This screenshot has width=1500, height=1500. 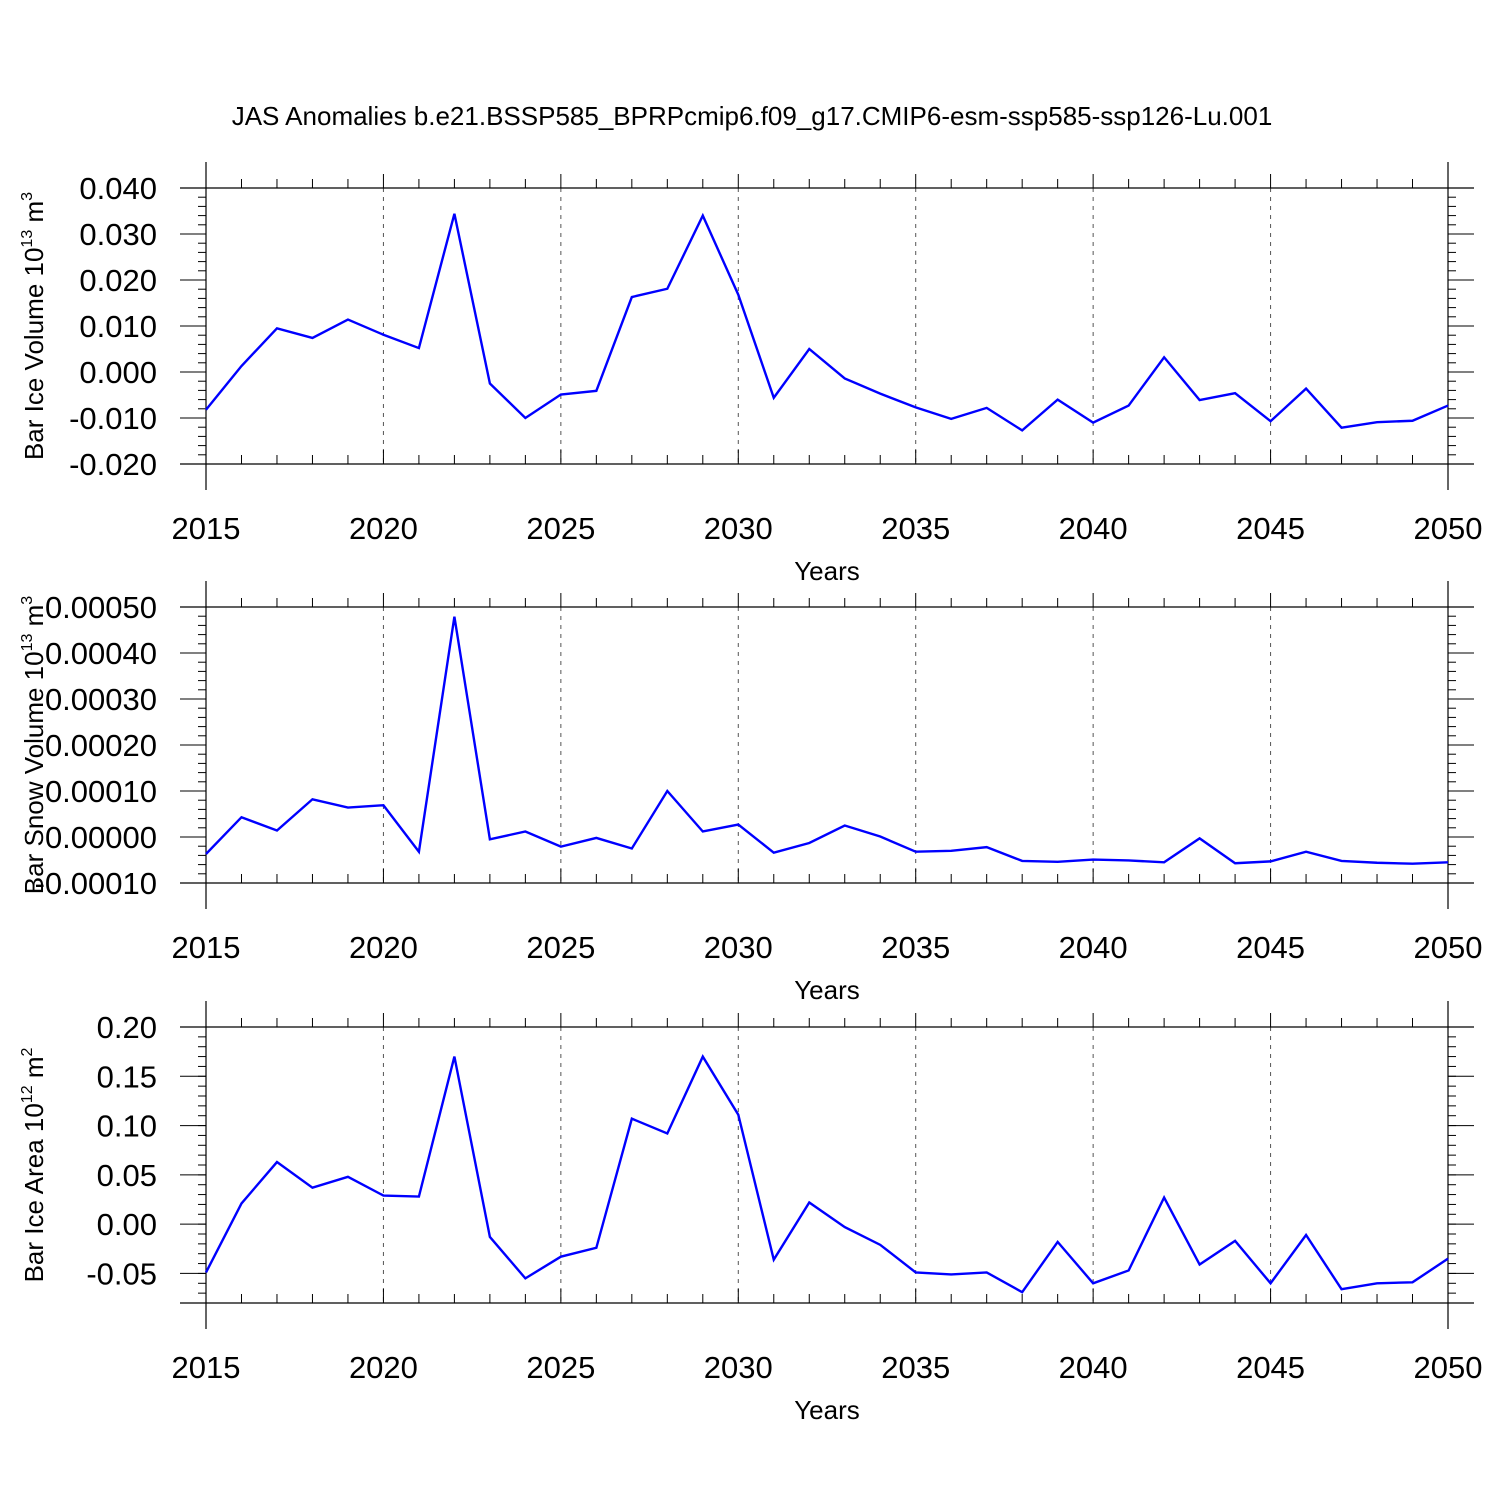 What do you see at coordinates (118, 280) in the screenshot?
I see `y-tick-label: 0.020` at bounding box center [118, 280].